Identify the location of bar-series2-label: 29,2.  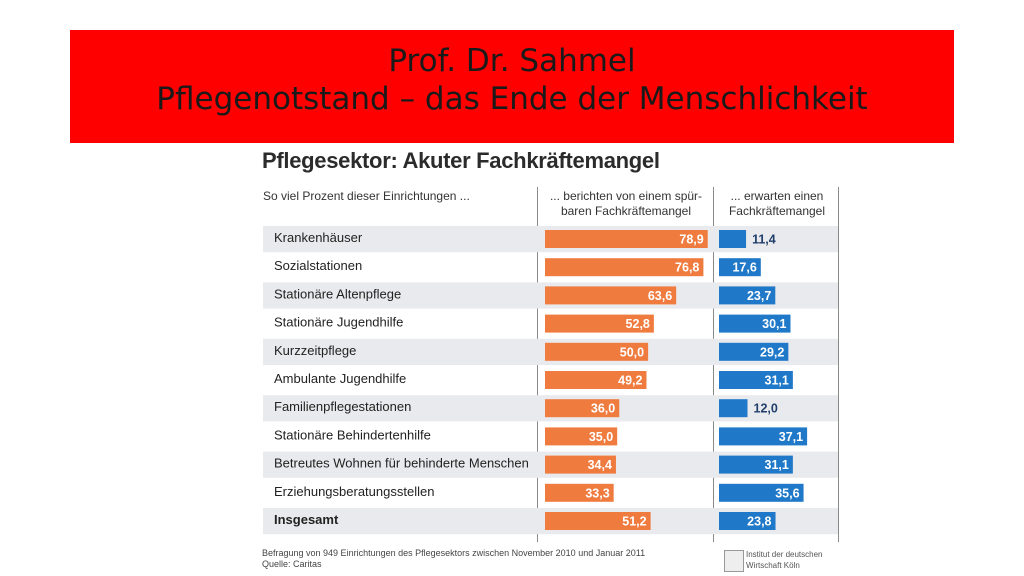
(772, 352).